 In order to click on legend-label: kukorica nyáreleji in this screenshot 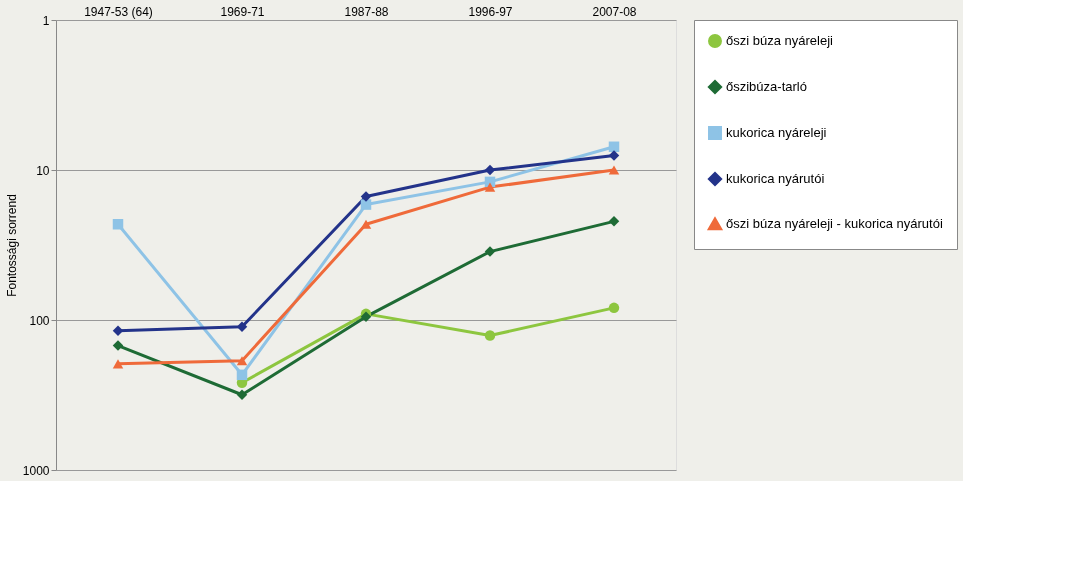, I will do `click(776, 132)`.